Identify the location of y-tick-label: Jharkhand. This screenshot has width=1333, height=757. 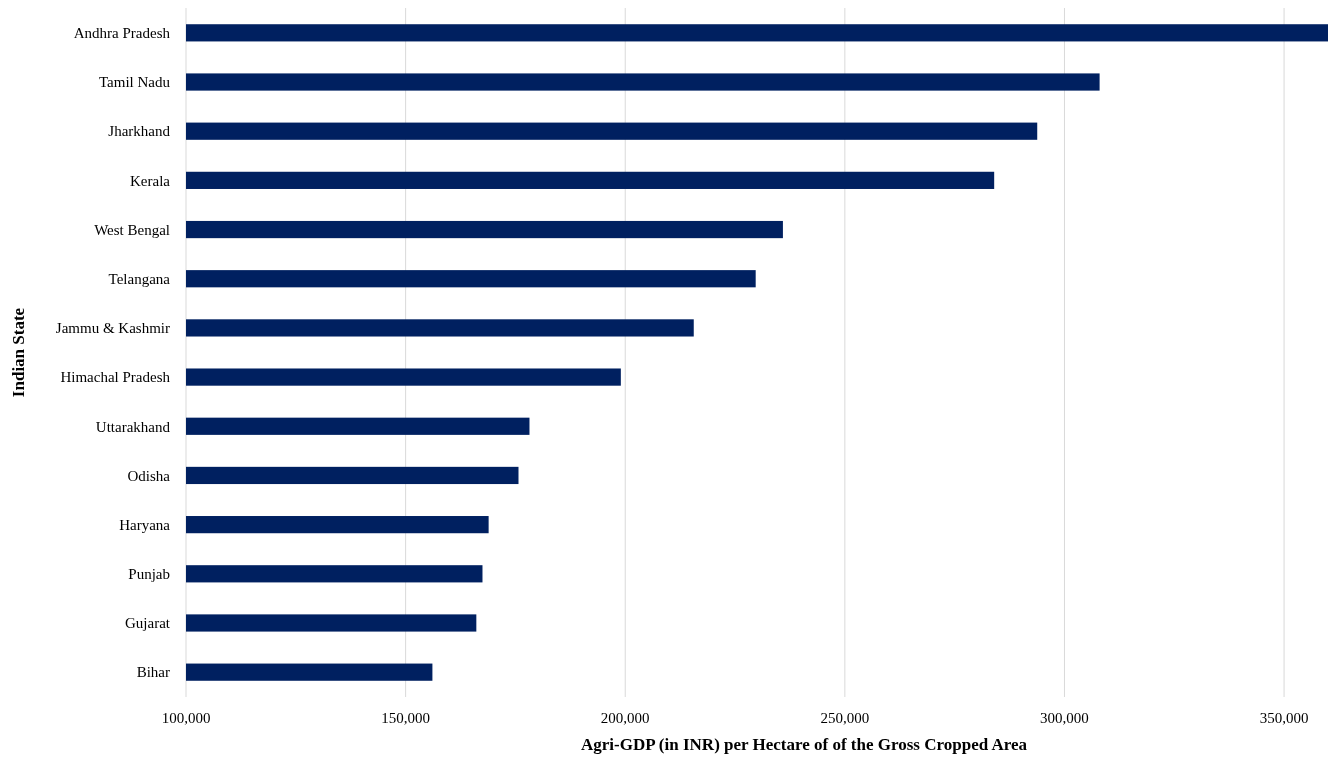
(139, 131).